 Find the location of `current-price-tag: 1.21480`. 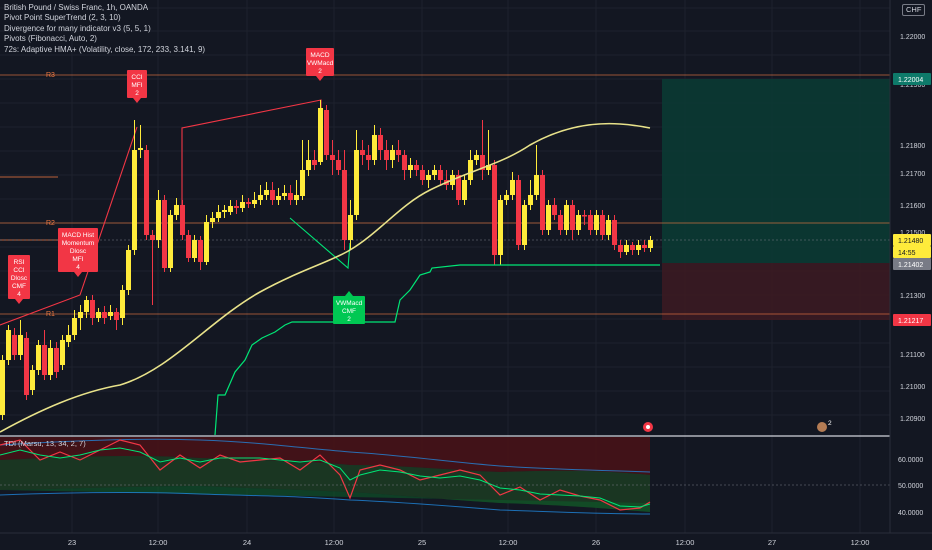

current-price-tag: 1.21480 is located at coordinates (910, 241).